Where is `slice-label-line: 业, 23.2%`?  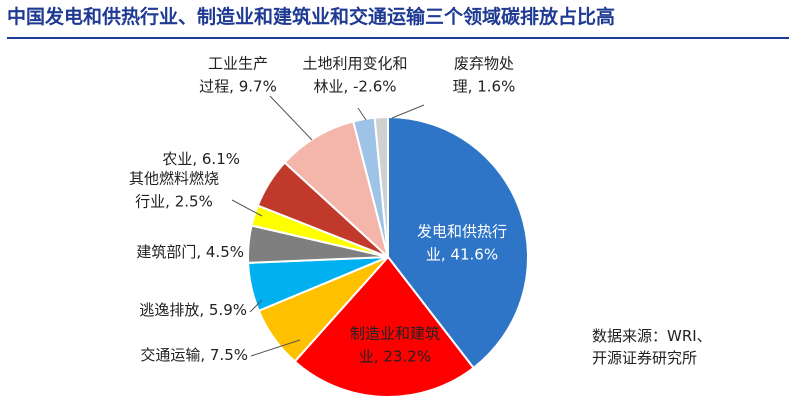 slice-label-line: 业, 23.2% is located at coordinates (395, 357).